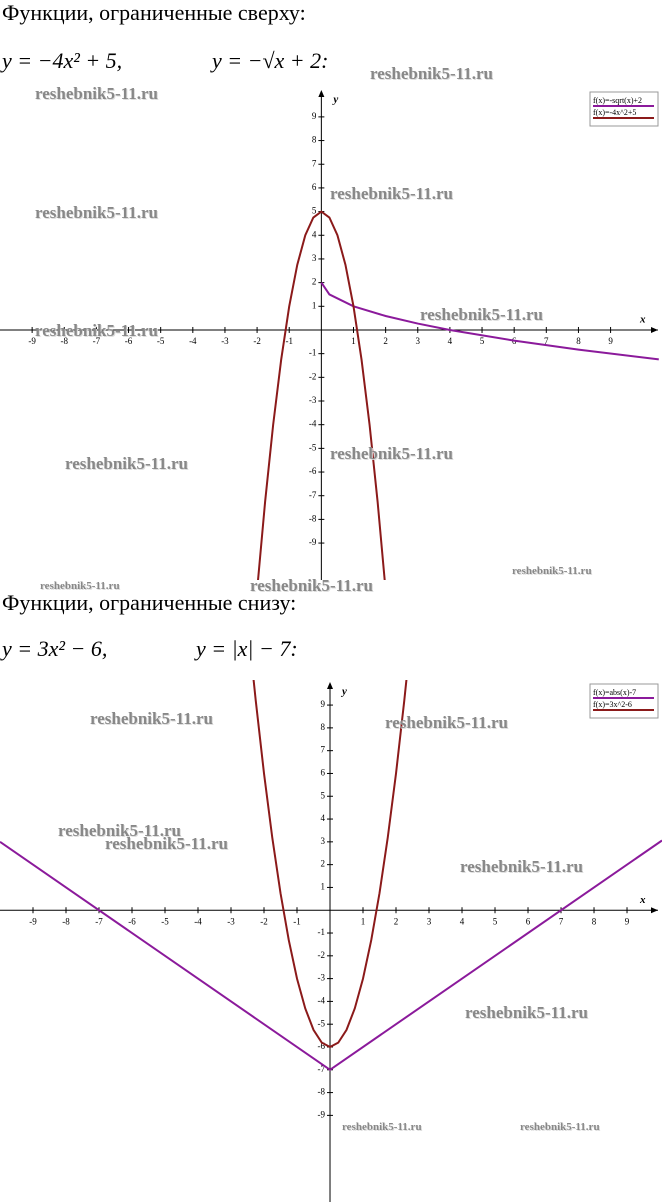  What do you see at coordinates (385, 341) in the screenshot?
I see `x-tick-label: 2` at bounding box center [385, 341].